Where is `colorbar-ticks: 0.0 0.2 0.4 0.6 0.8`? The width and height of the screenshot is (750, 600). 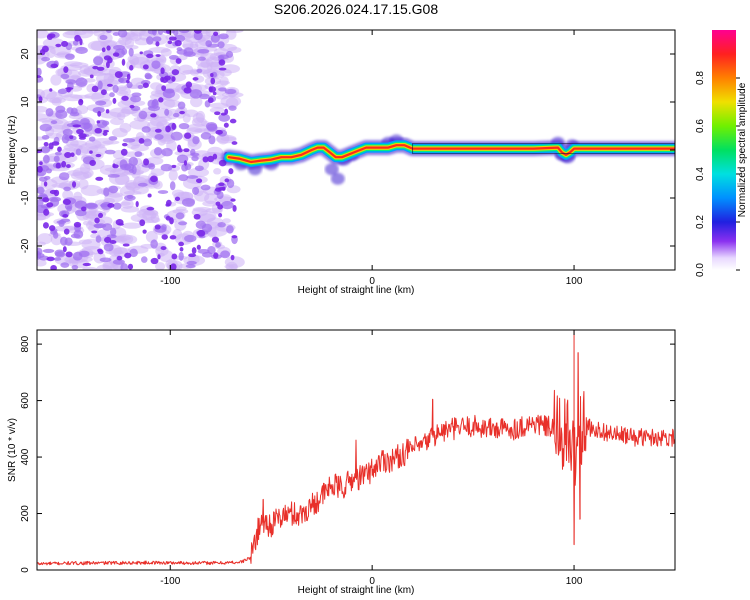 colorbar-ticks: 0.0 0.2 0.4 0.6 0.8 is located at coordinates (717, 174).